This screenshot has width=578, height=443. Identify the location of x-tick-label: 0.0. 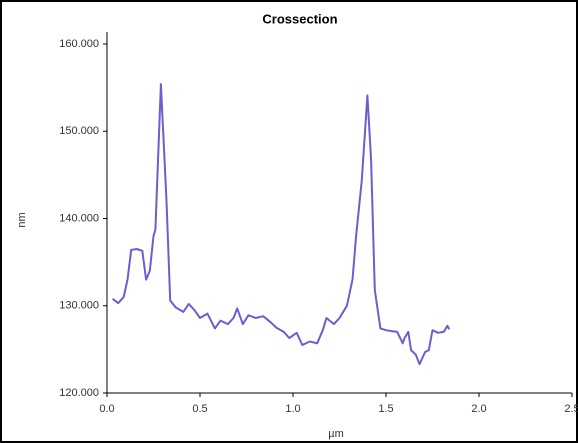
(106, 409).